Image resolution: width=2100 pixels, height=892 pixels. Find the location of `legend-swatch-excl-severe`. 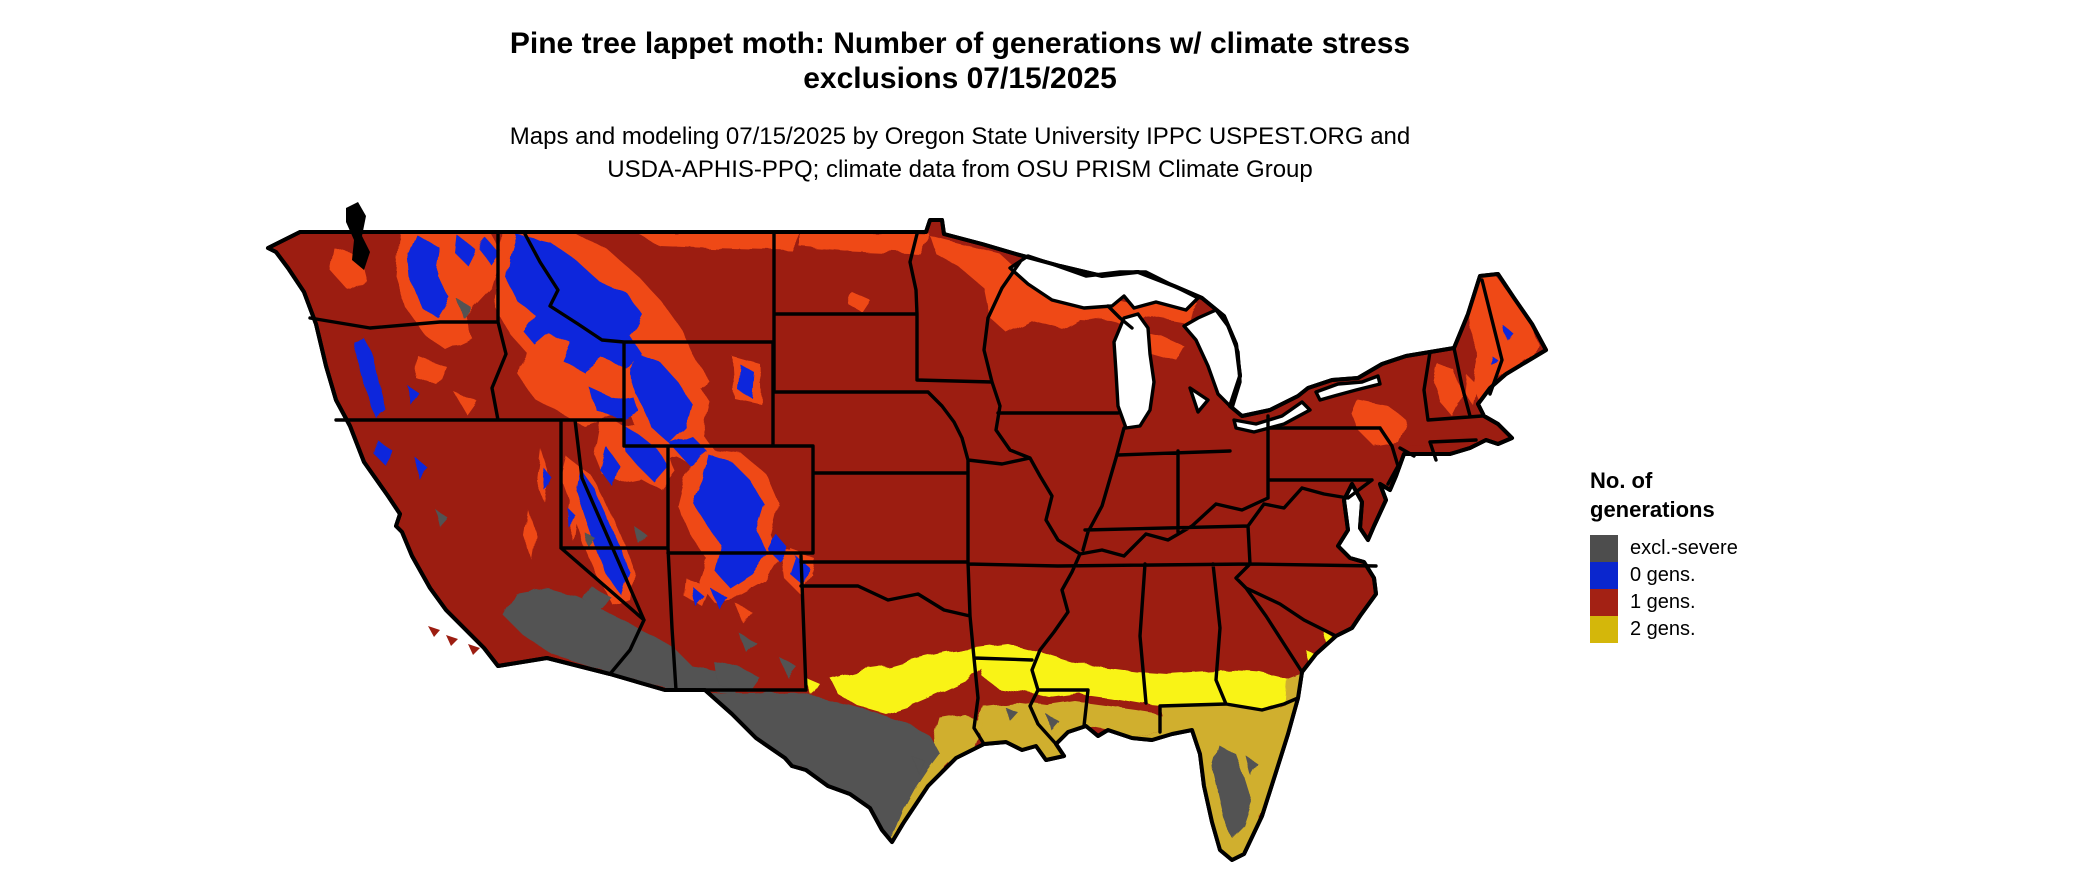

legend-swatch-excl-severe is located at coordinates (1604, 548).